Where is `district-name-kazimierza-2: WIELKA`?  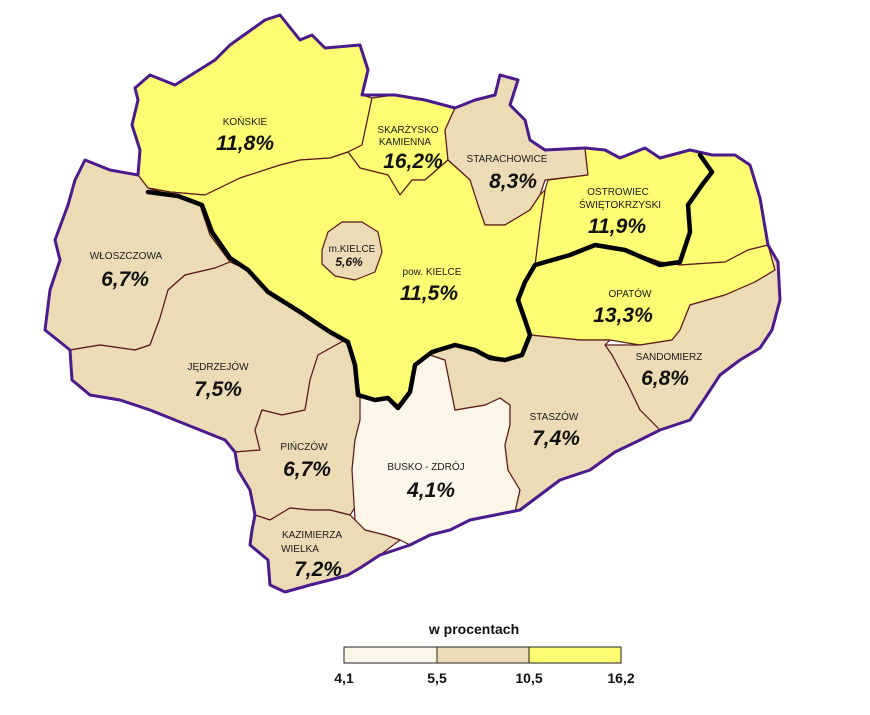 district-name-kazimierza-2: WIELKA is located at coordinates (300, 549).